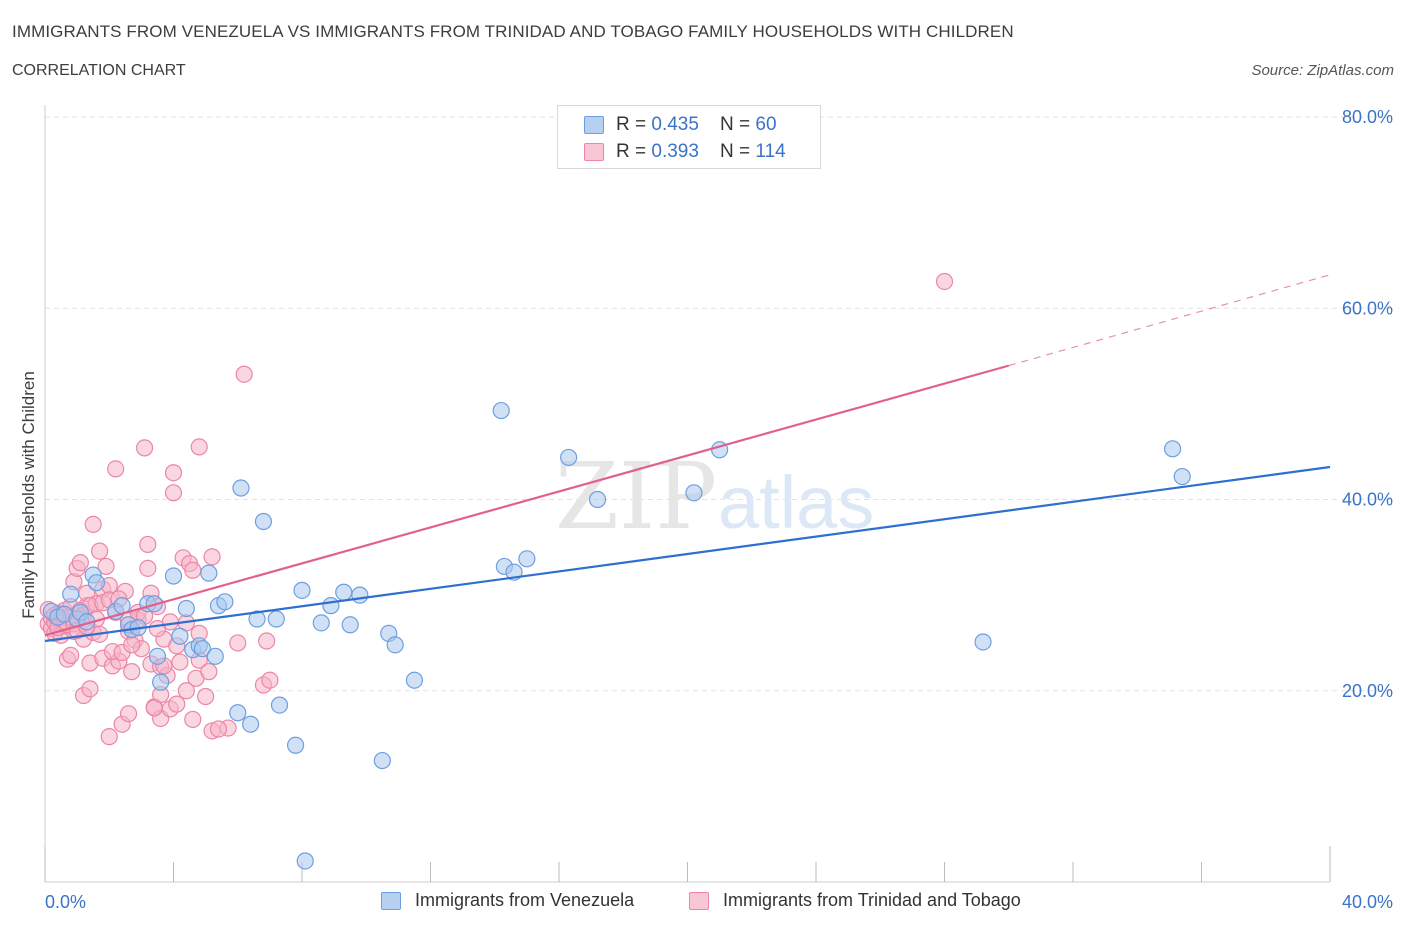  Describe the element at coordinates (675, 151) in the screenshot. I see `legend-r-value: 0.393` at that location.